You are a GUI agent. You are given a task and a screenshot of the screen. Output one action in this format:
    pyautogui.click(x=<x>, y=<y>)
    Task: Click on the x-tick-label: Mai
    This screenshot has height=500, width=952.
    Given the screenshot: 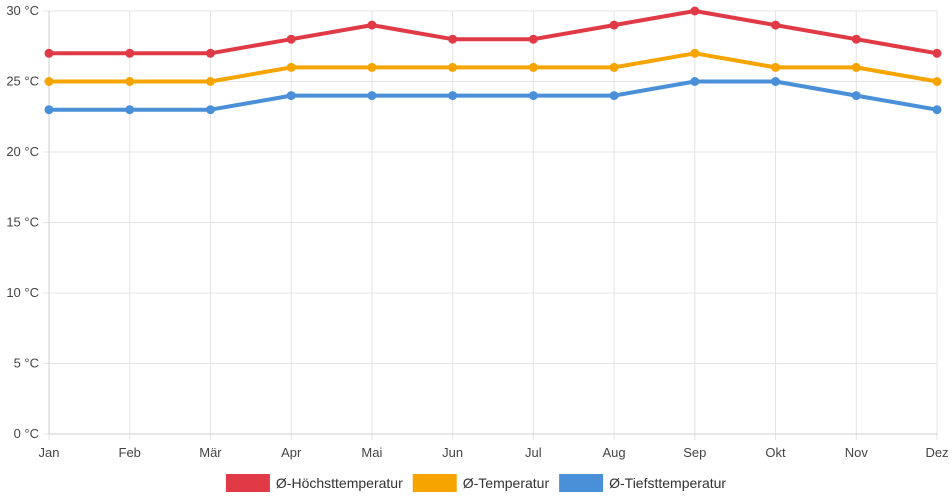 What is the action you would take?
    pyautogui.click(x=371, y=452)
    